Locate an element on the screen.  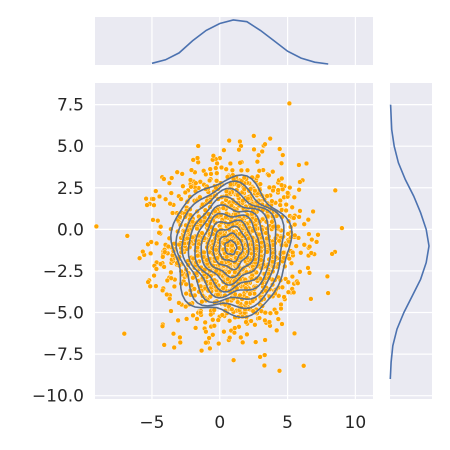
x-tick-label: −5 is located at coordinates (151, 423).